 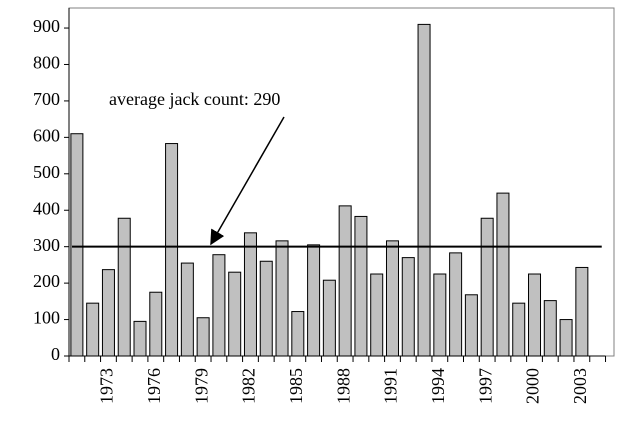 I want to click on y-tick-label: 300, so click(x=46, y=245).